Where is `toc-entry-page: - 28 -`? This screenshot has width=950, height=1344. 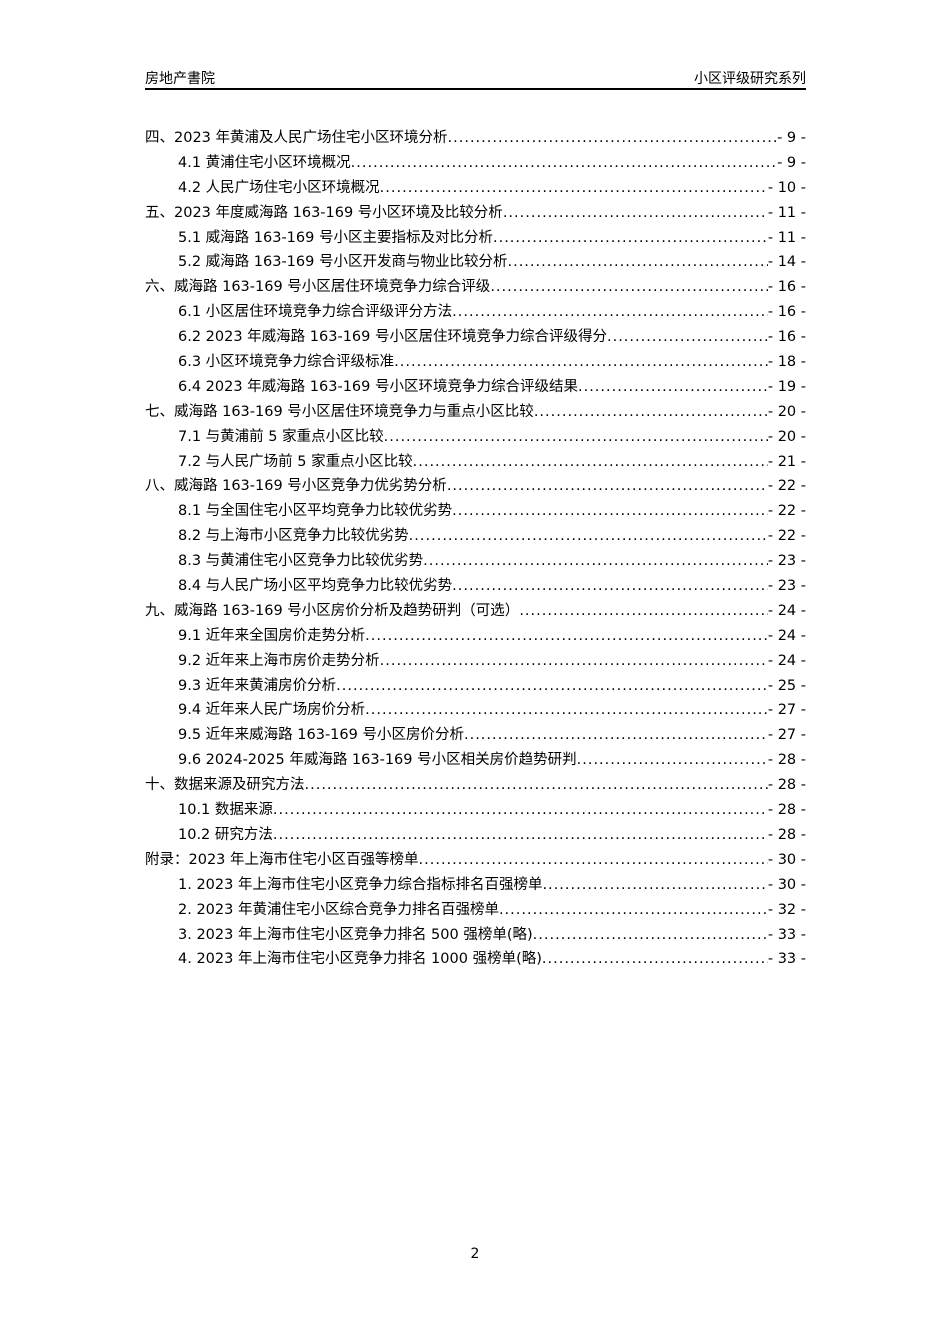
toc-entry-page: - 28 - is located at coordinates (786, 834).